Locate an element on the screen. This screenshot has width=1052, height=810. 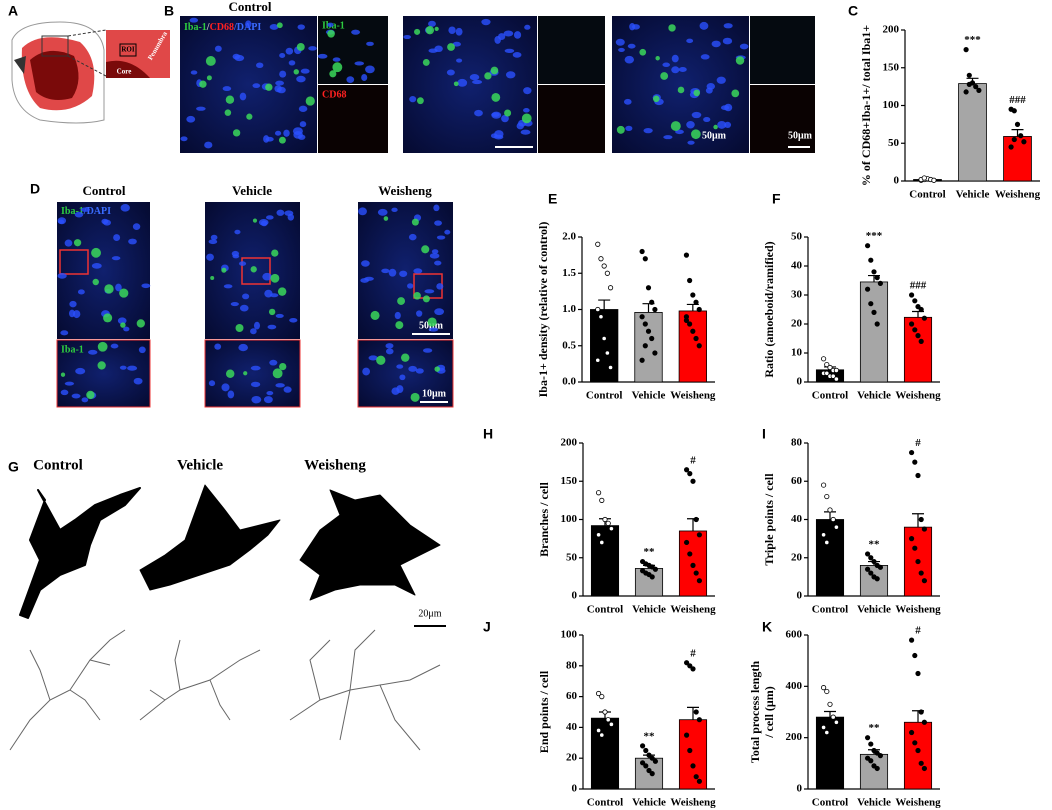
y-tick-label: 2.0 is located at coordinates (569, 237).